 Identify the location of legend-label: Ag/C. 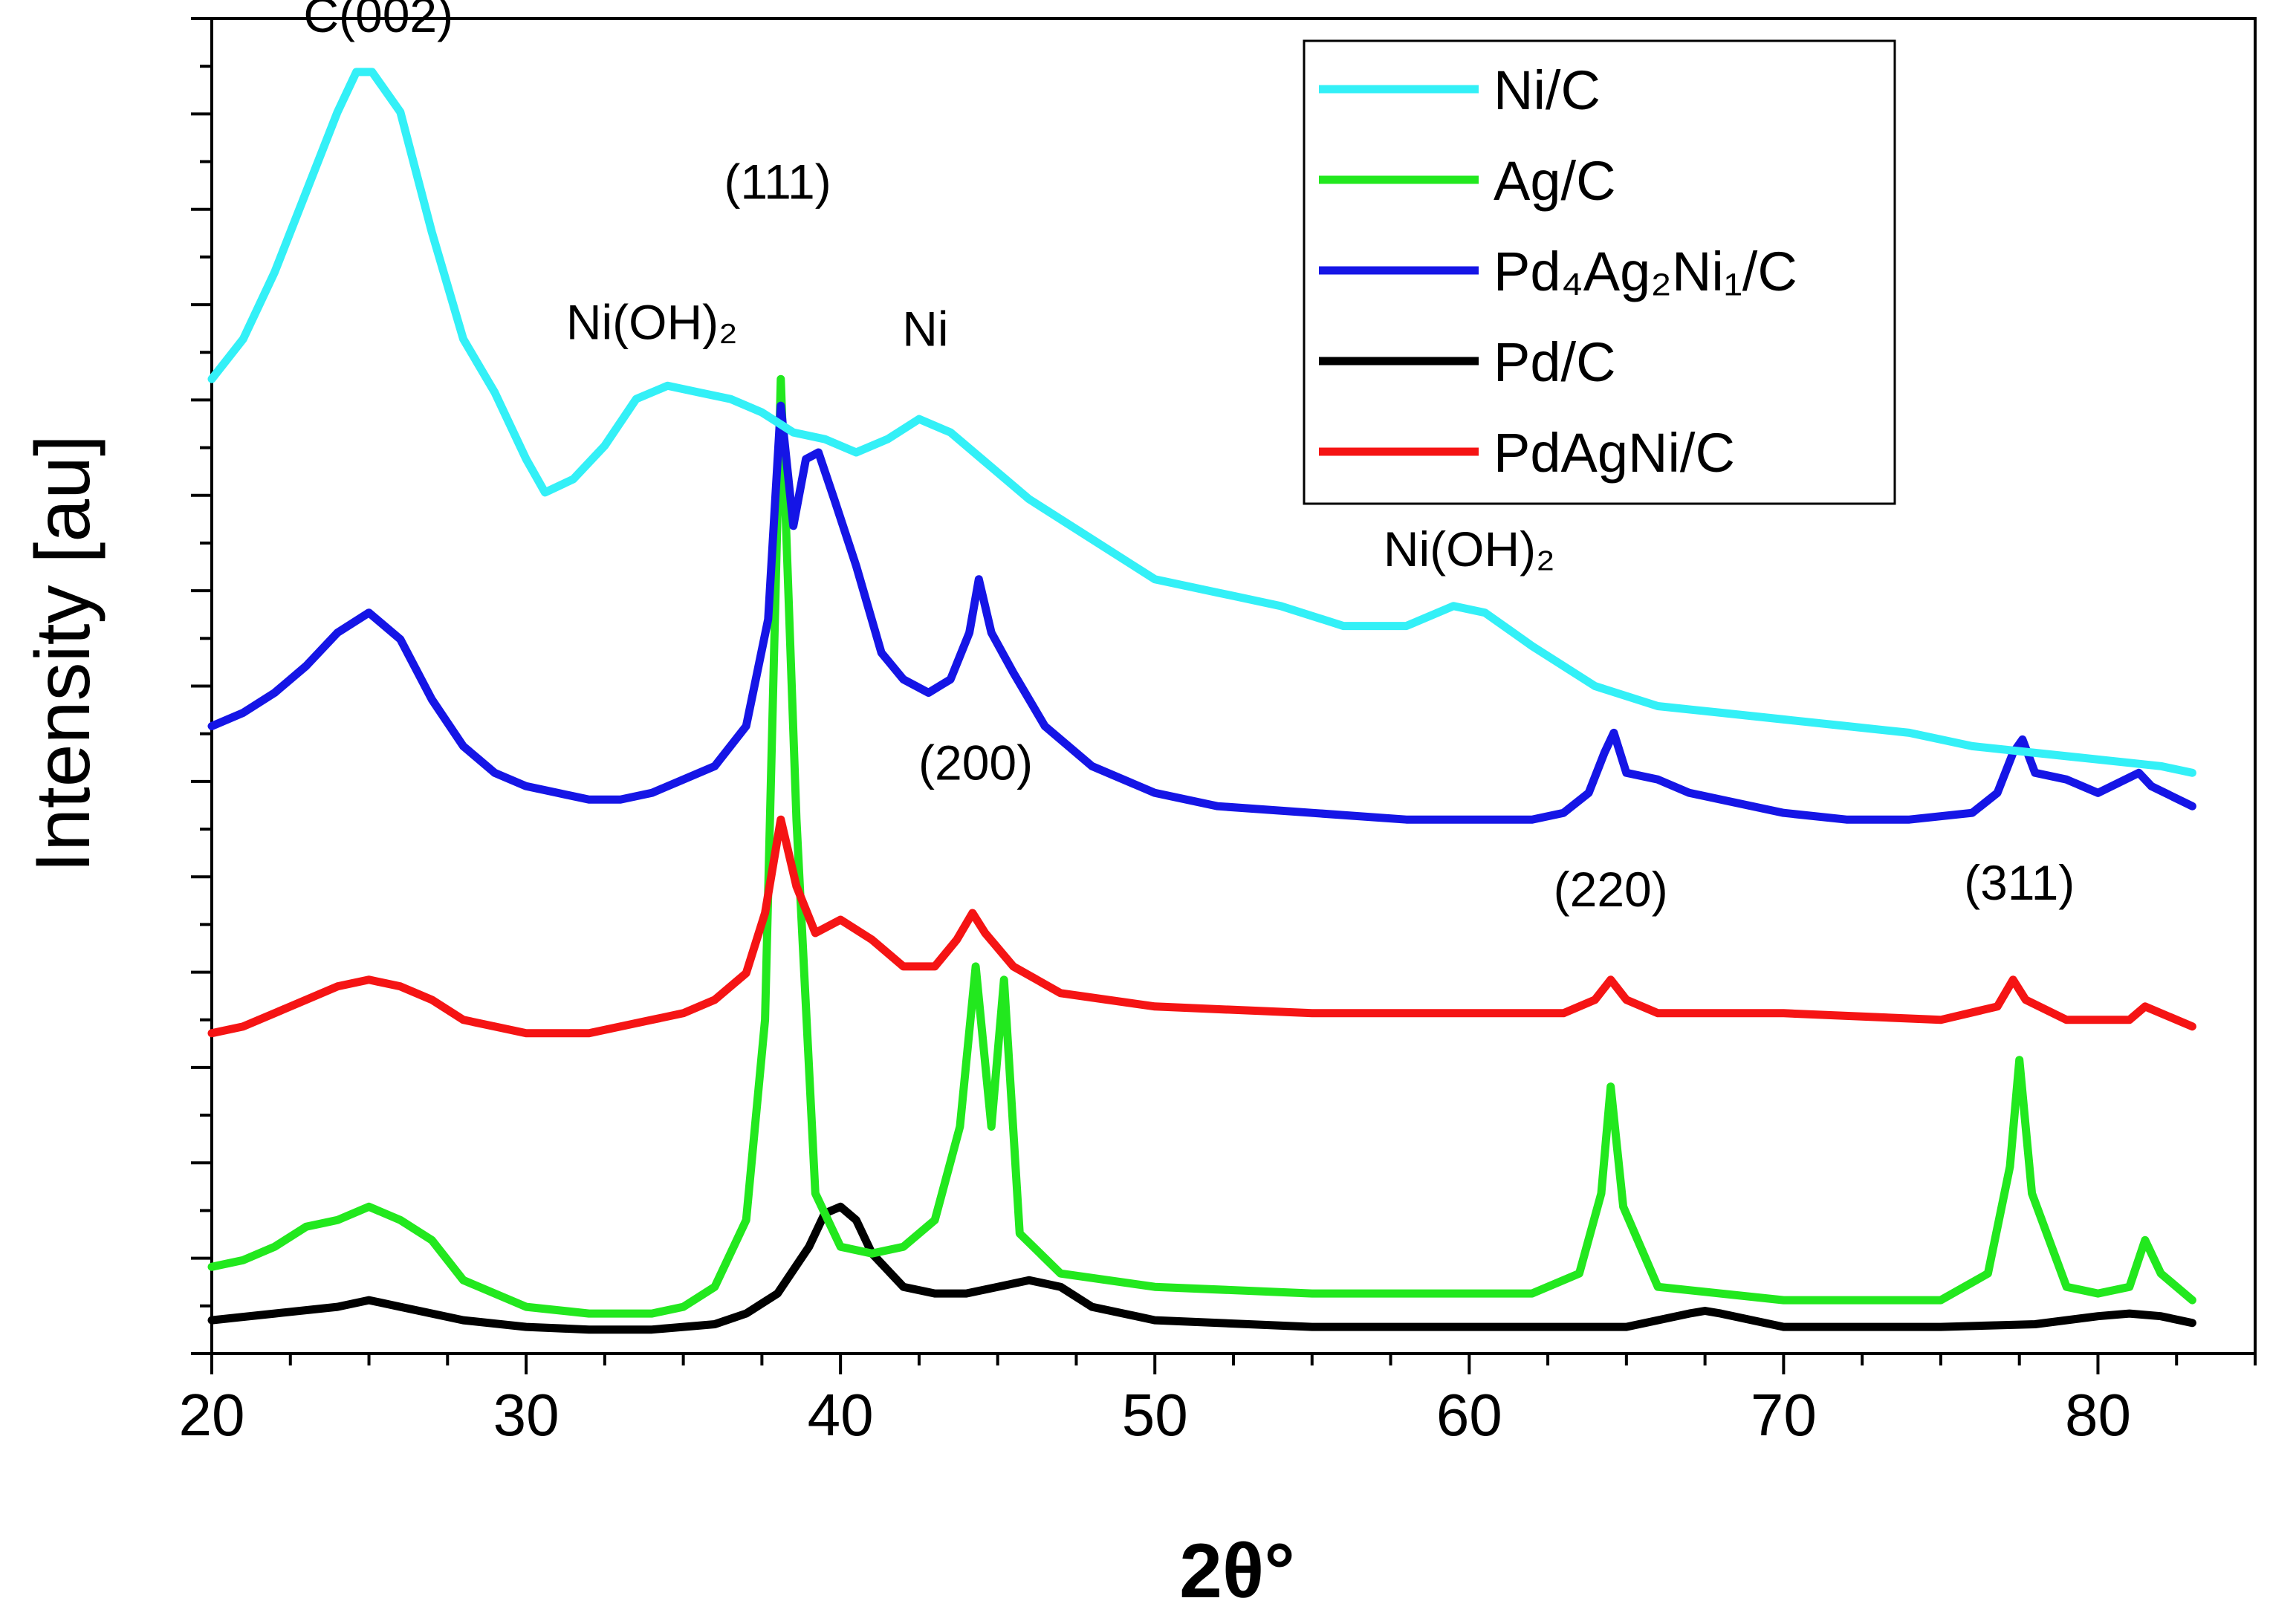
(1555, 181).